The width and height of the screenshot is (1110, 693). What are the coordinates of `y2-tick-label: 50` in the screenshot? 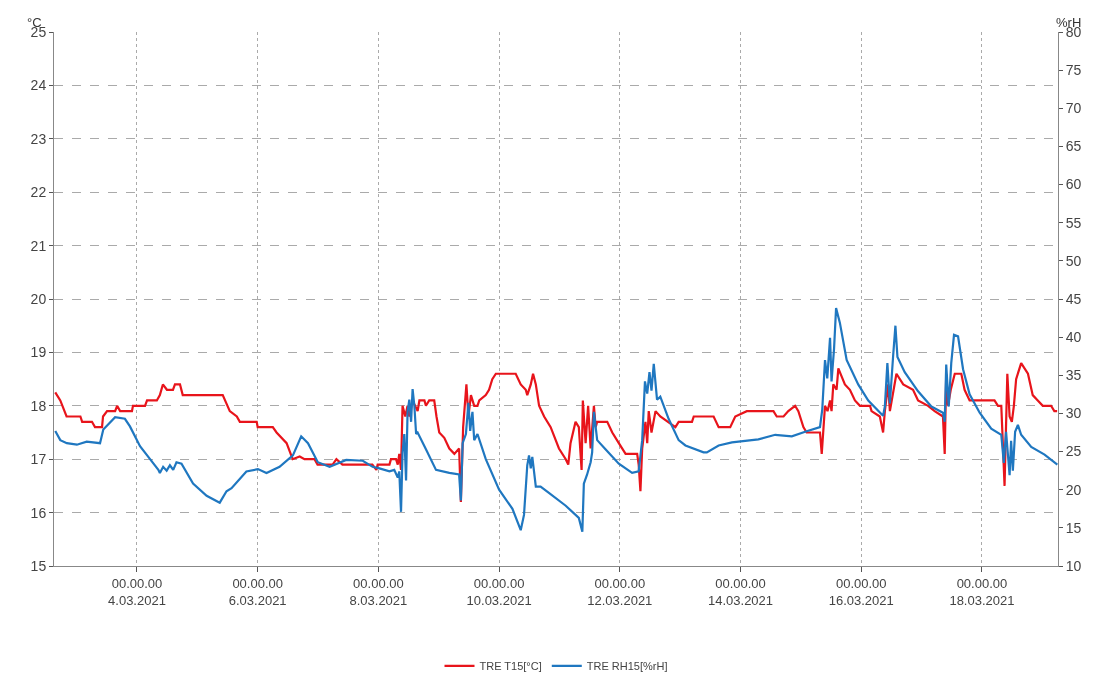 It's located at (1073, 260).